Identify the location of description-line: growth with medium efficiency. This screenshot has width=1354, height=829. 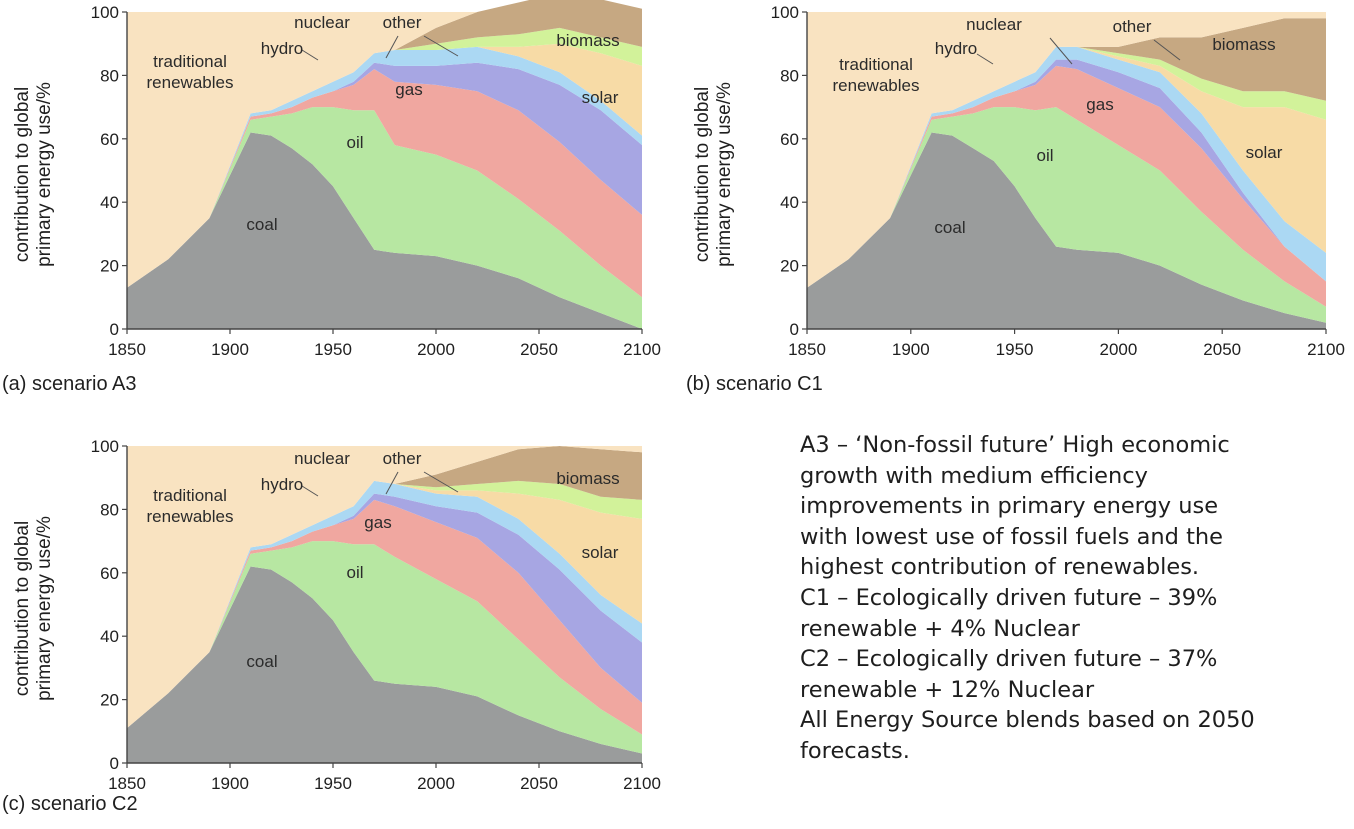
(974, 475).